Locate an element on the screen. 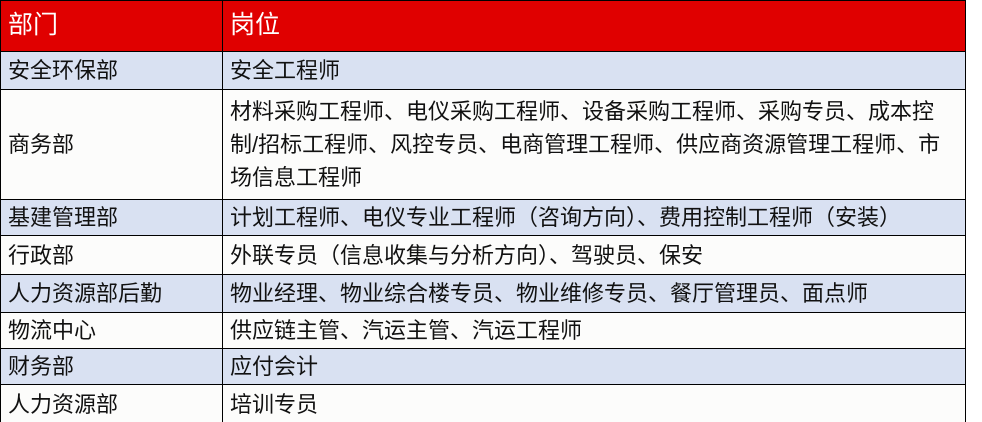 This screenshot has height=422, width=982. positions-cell: 计划工程师、电仪专业工程师（咨询方向）、费用控制工程师（安装） is located at coordinates (594, 217).